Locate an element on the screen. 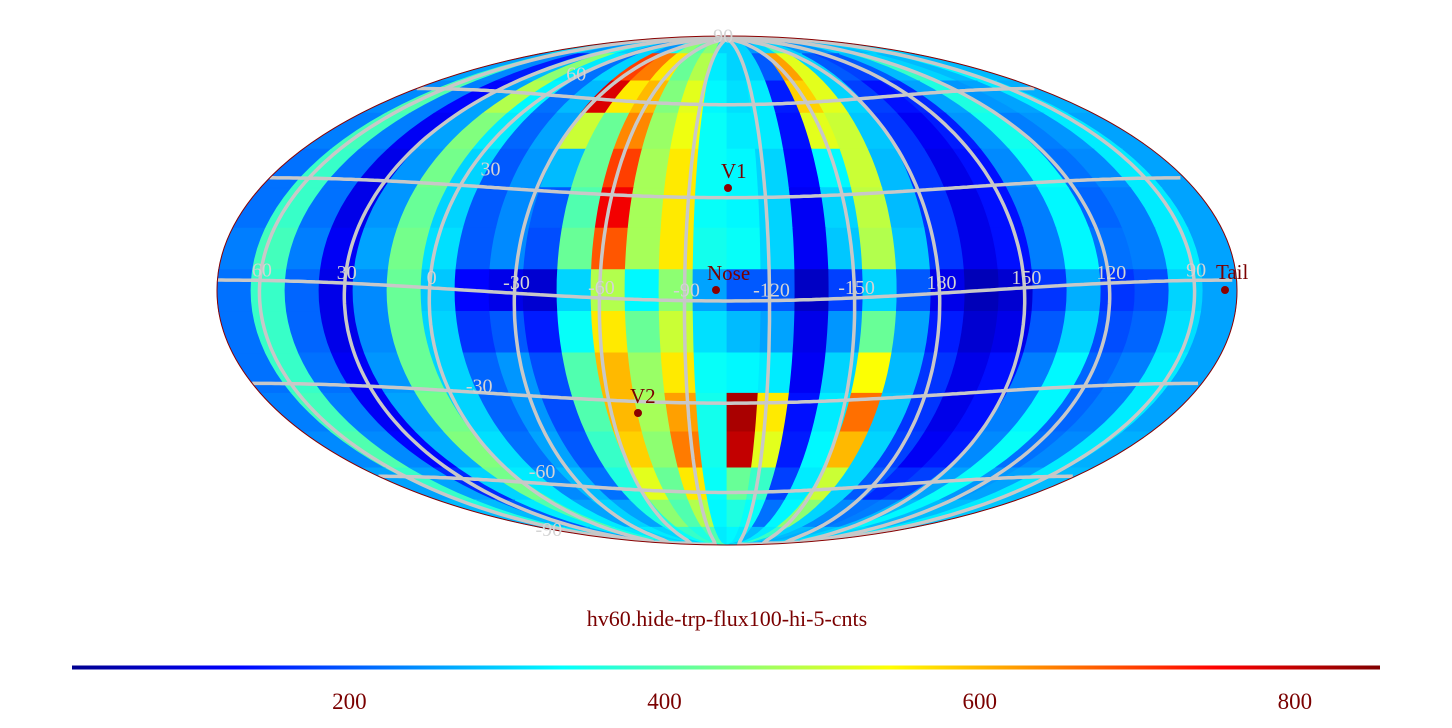 The height and width of the screenshot is (728, 1452). graticule-label: 180 is located at coordinates (942, 283).